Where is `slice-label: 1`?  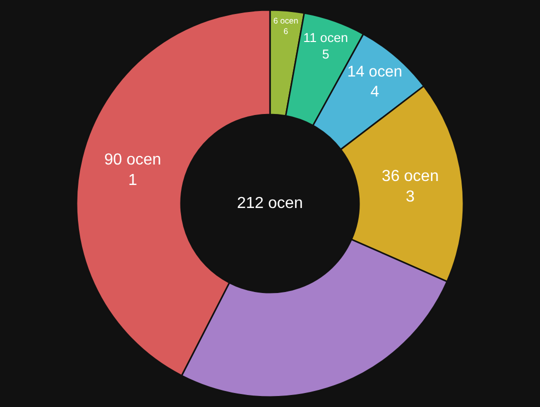
slice-label: 1 is located at coordinates (133, 181).